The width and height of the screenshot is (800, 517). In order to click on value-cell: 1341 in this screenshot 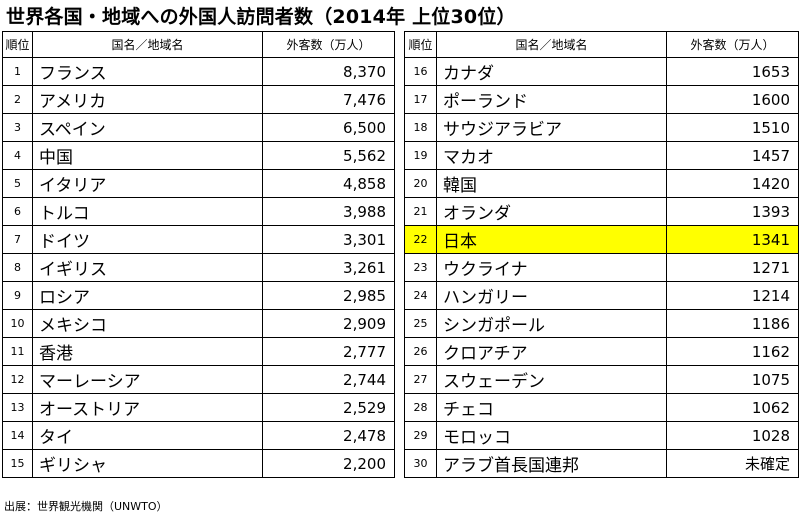, I will do `click(732, 239)`.